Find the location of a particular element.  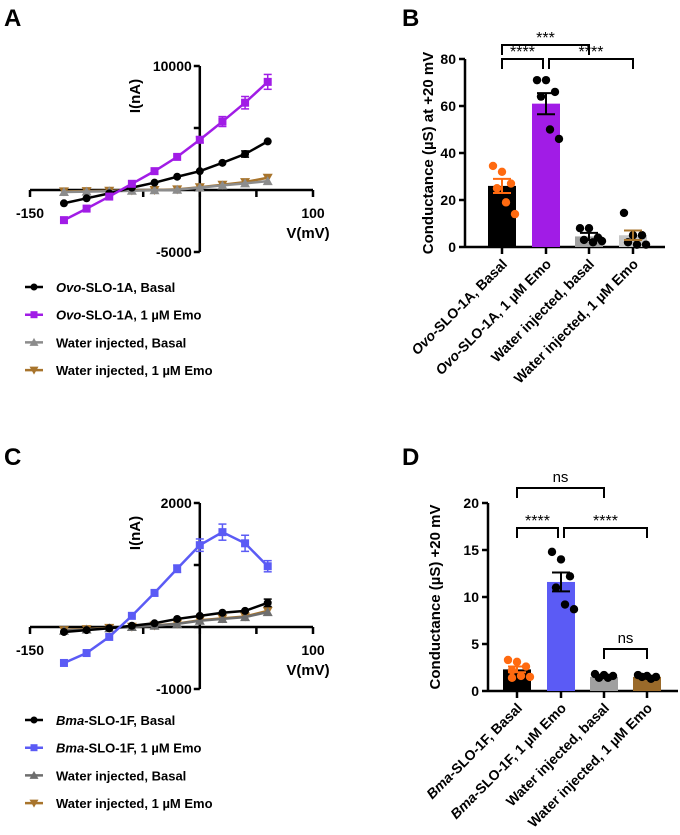

y-axis-label: I(nA) is located at coordinates (135, 533).